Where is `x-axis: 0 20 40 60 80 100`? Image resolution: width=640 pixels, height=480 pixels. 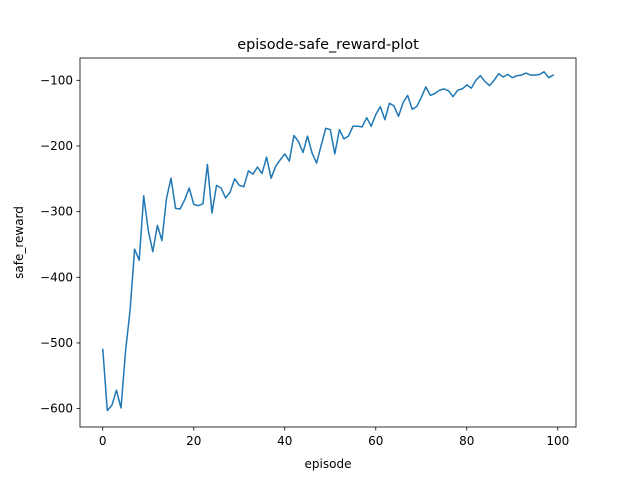
x-axis: 0 20 40 60 80 100 is located at coordinates (334, 437).